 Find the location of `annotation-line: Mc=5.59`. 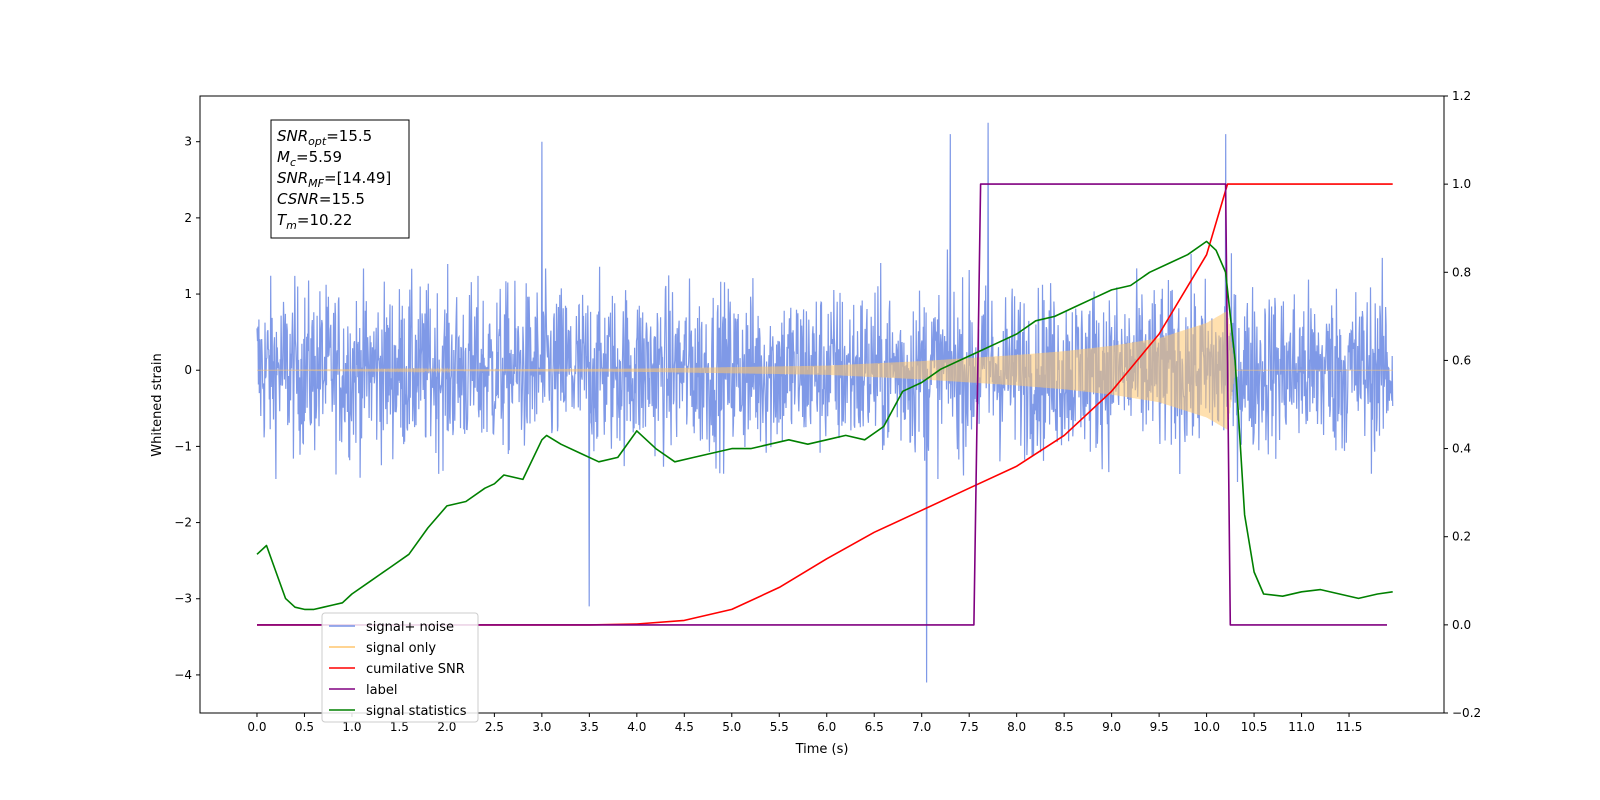

annotation-line: Mc=5.59 is located at coordinates (309, 158).